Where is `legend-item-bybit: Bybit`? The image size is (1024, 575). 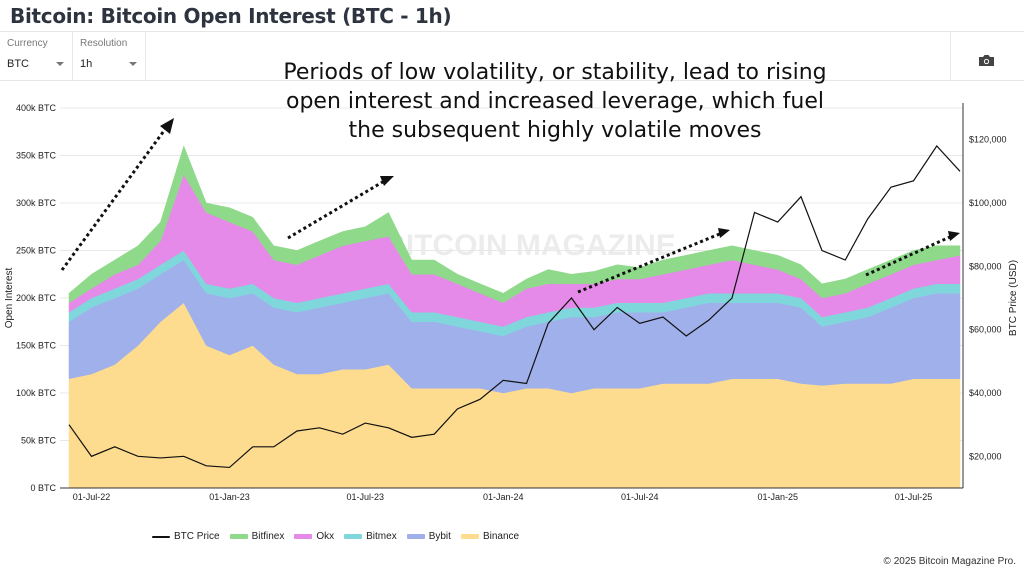 legend-item-bybit: Bybit is located at coordinates (428, 536).